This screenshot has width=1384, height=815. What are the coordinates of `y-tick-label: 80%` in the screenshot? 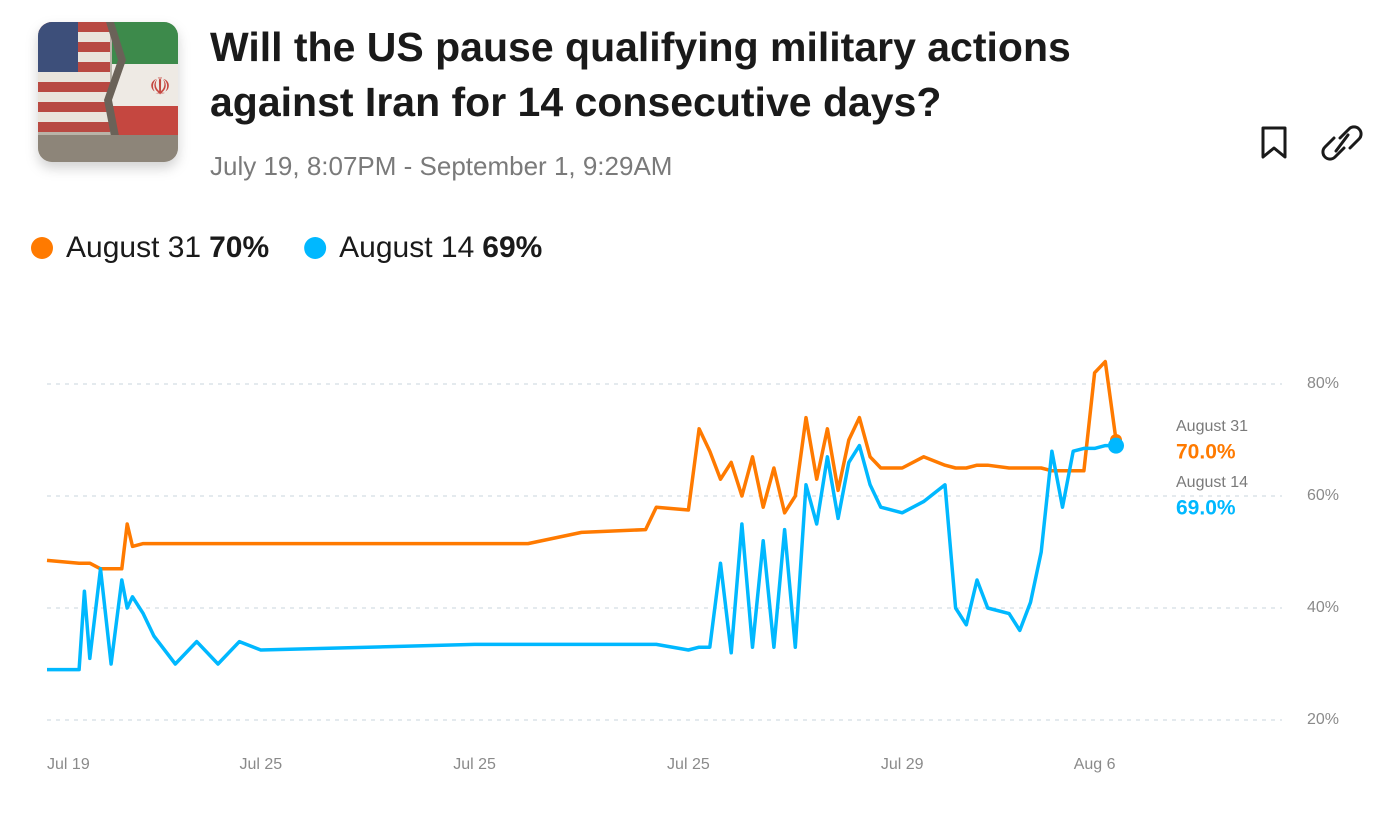 It's located at (1323, 383).